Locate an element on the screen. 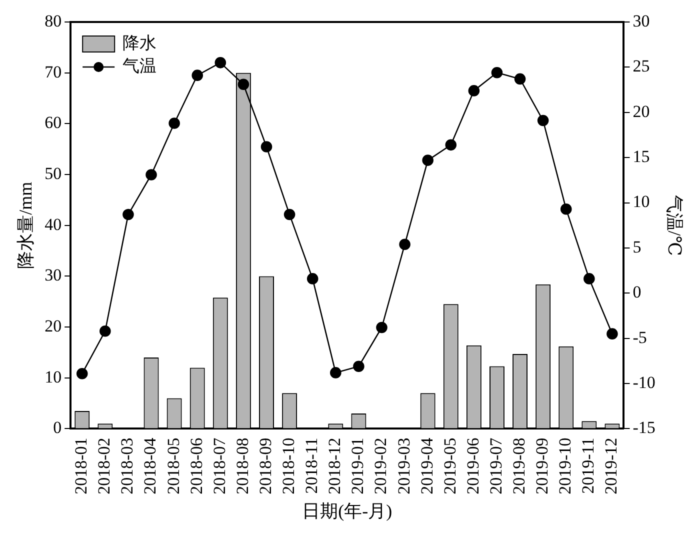 This screenshot has height=539, width=700. x-tick-label: 2019-12 is located at coordinates (611, 466).